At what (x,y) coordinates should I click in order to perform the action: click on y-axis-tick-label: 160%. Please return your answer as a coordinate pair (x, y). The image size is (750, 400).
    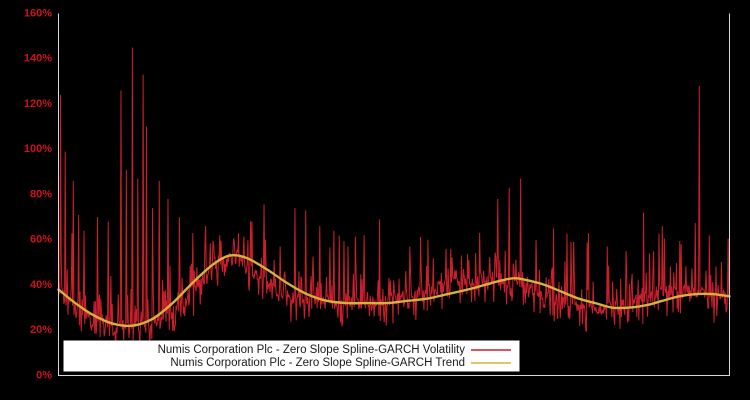
    Looking at the image, I should click on (38, 13).